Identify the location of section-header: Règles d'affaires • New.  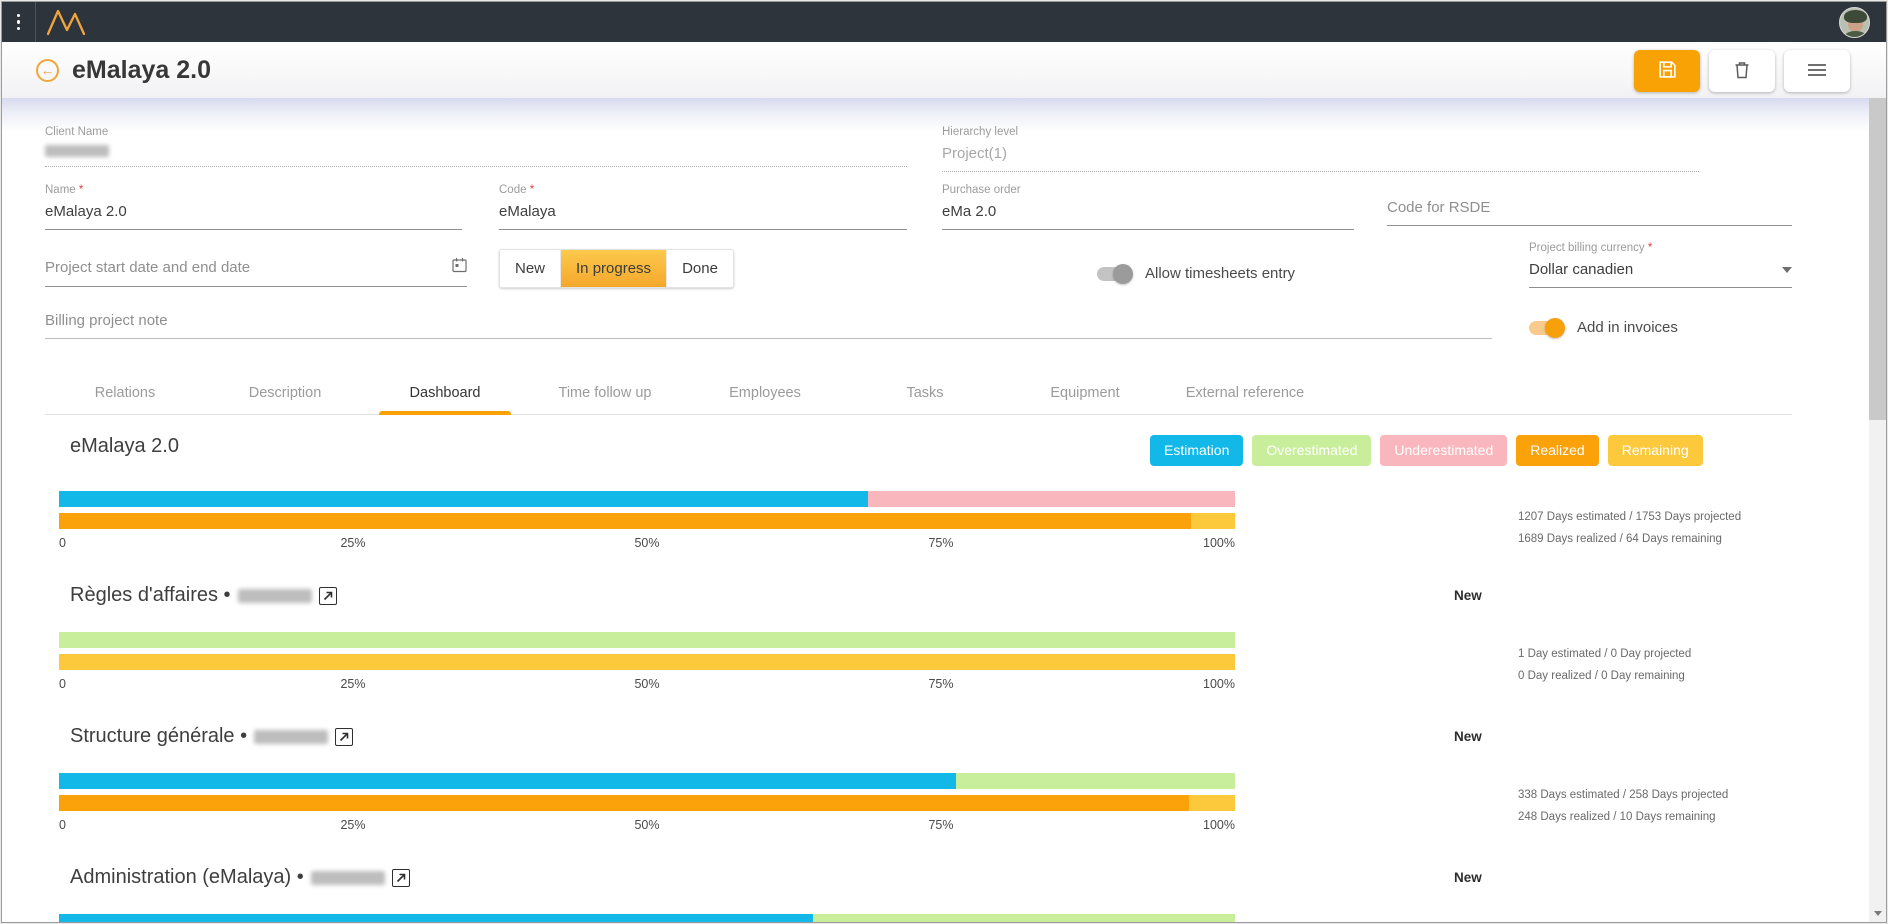
(960, 599).